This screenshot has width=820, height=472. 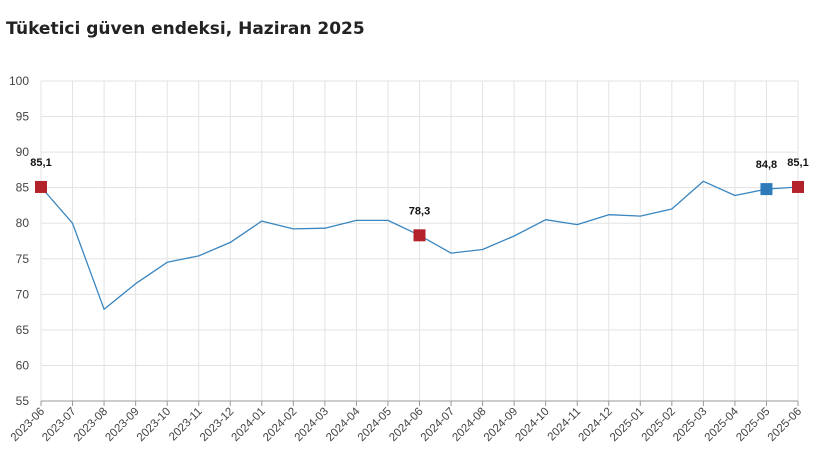 What do you see at coordinates (23, 294) in the screenshot?
I see `y-tick-label: 70` at bounding box center [23, 294].